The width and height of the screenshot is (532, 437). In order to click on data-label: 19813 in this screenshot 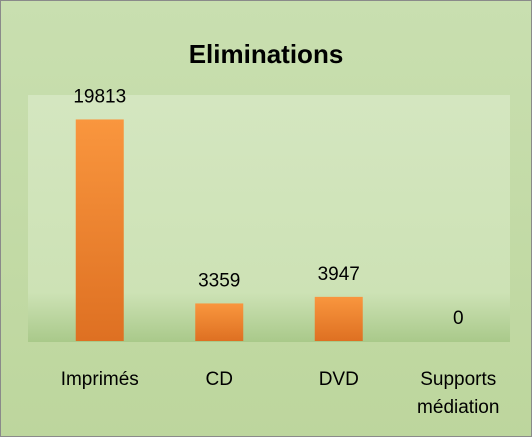, I will do `click(99, 96)`.